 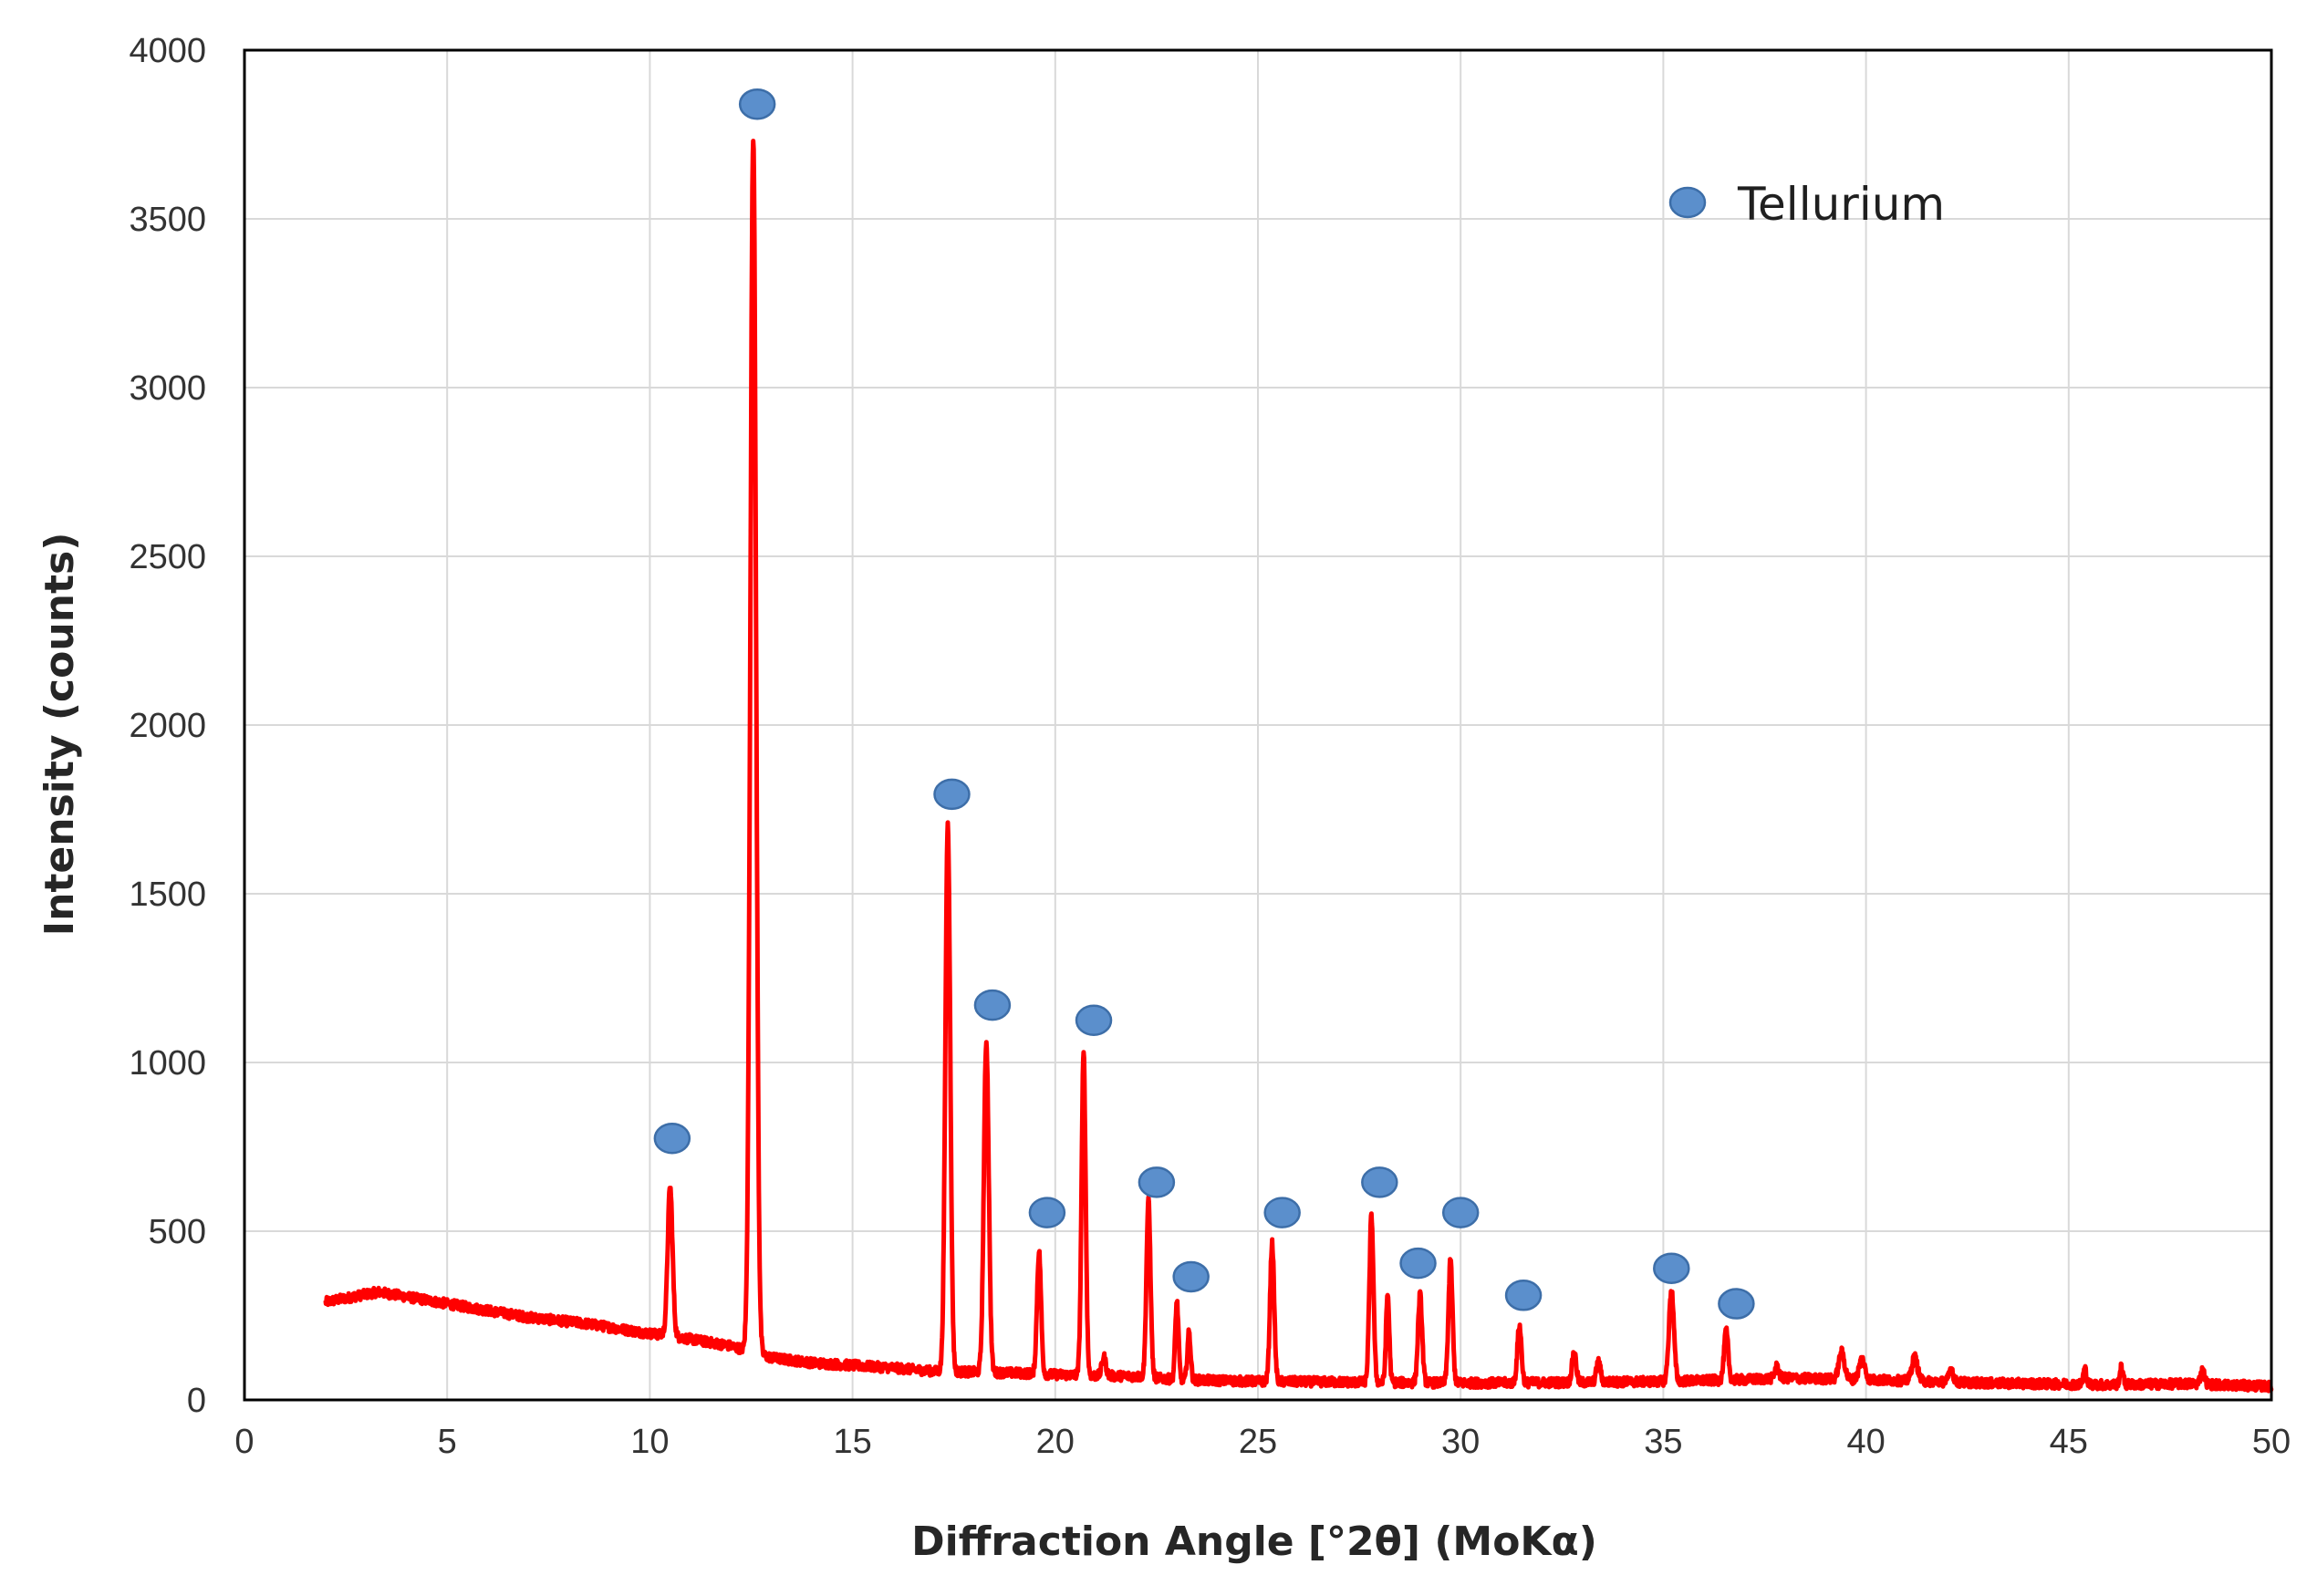 I want to click on legend-marker-icon, so click(x=1687, y=203).